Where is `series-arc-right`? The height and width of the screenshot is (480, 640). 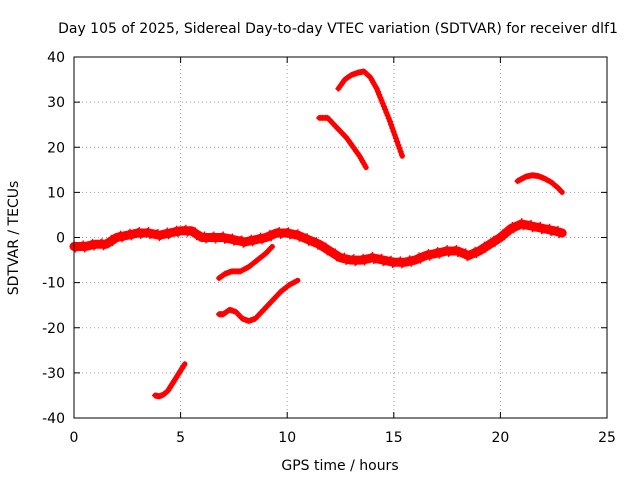
series-arc-right is located at coordinates (539, 183).